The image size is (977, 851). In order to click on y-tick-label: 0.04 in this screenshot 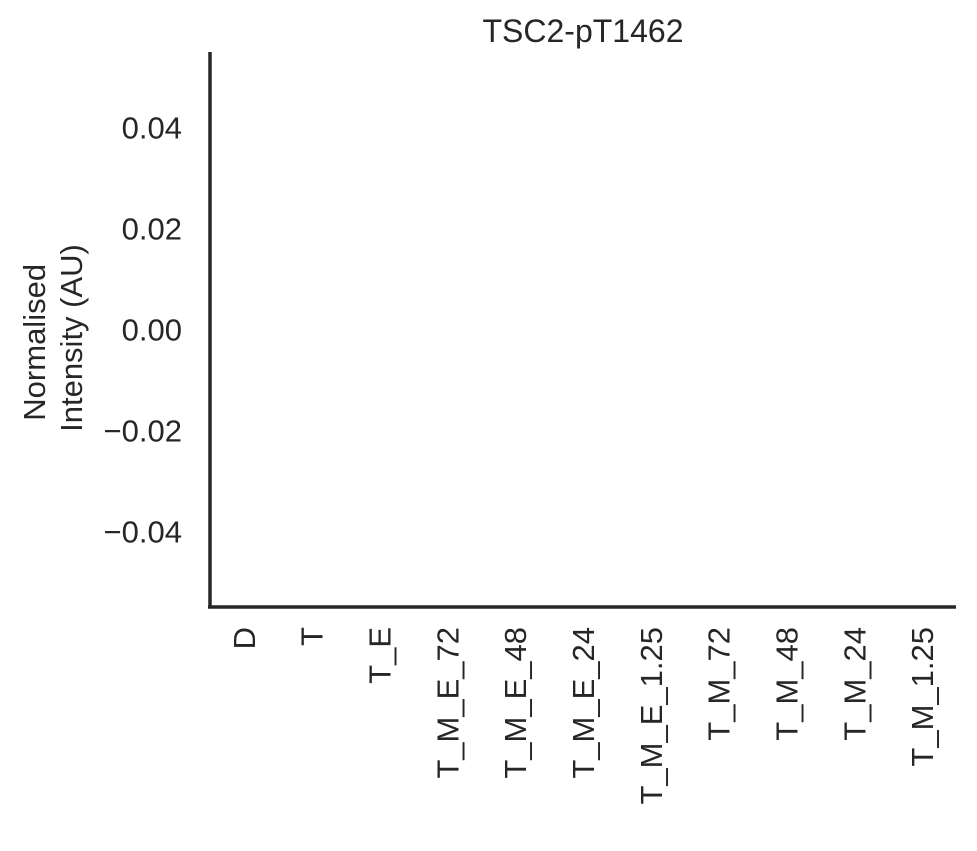, I will do `click(152, 128)`.